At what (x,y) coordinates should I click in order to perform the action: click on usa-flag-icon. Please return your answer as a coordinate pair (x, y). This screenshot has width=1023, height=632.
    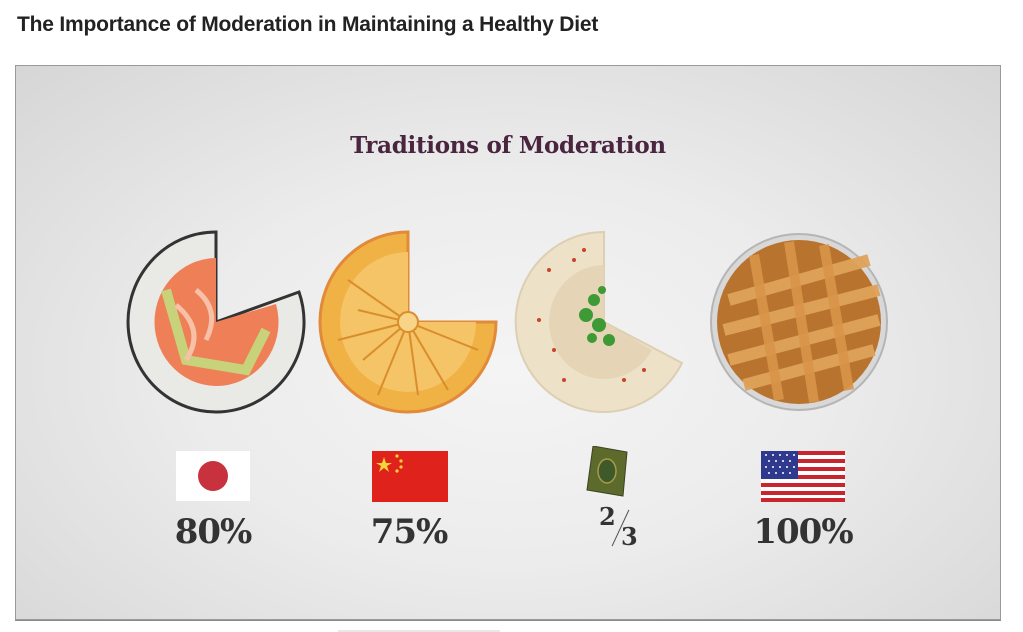
    Looking at the image, I should click on (803, 479).